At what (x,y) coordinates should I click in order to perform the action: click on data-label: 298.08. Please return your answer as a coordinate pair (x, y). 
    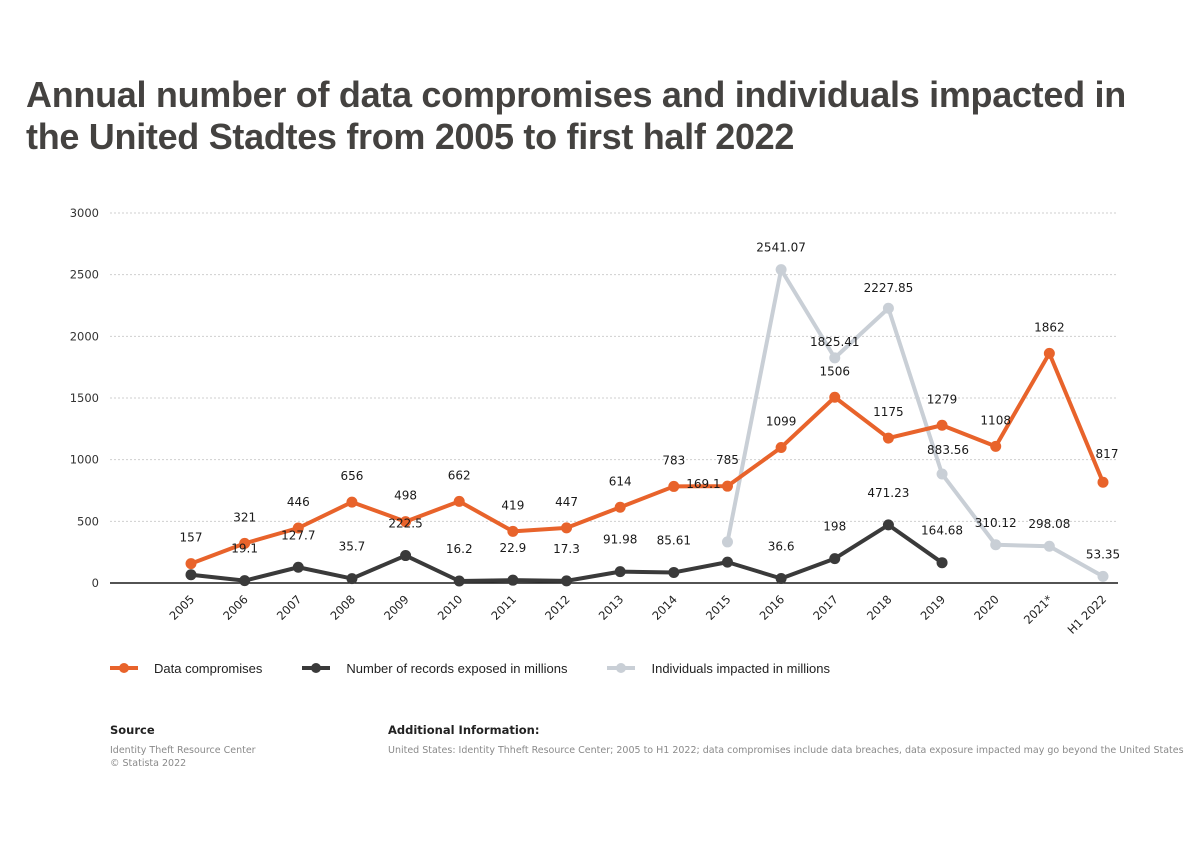
    Looking at the image, I should click on (1049, 524).